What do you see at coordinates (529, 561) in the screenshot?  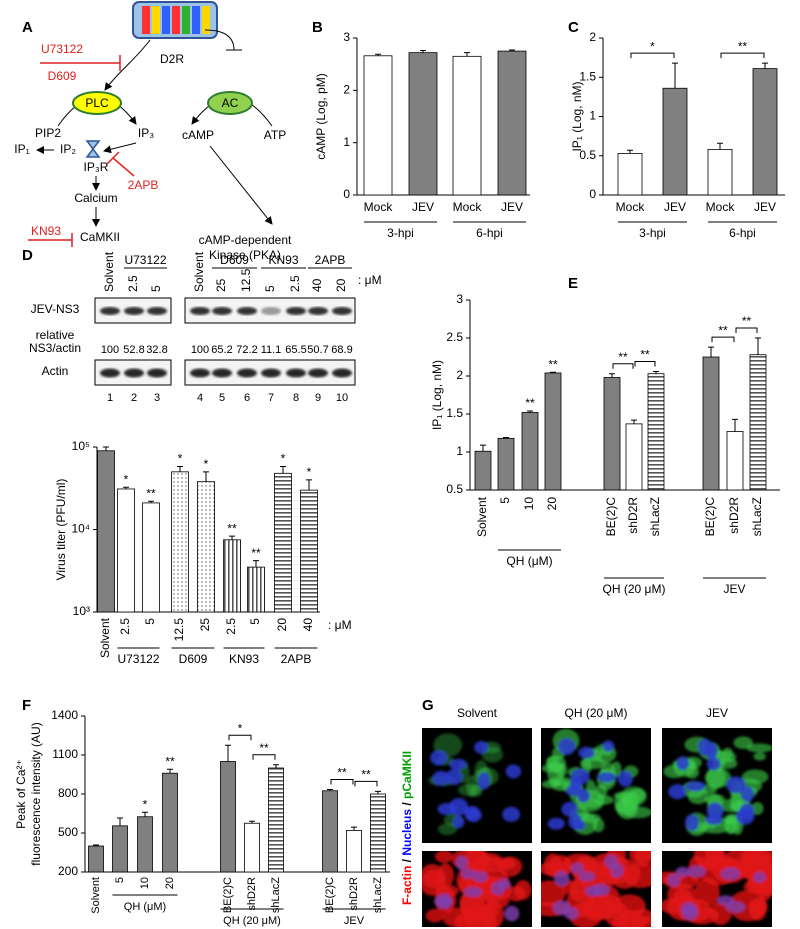 I see `group-label: QH (μM)` at bounding box center [529, 561].